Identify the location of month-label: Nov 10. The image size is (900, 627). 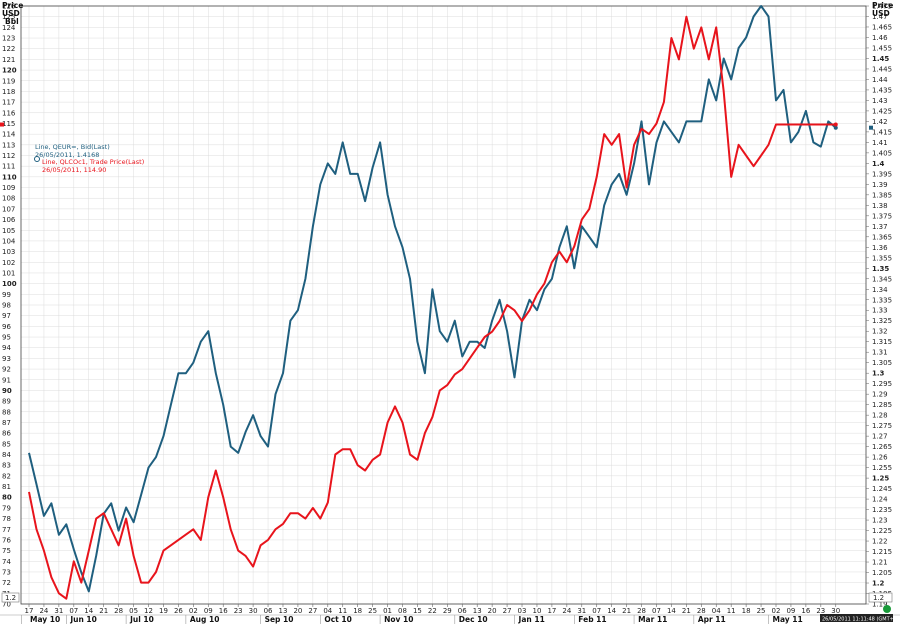
(398, 619).